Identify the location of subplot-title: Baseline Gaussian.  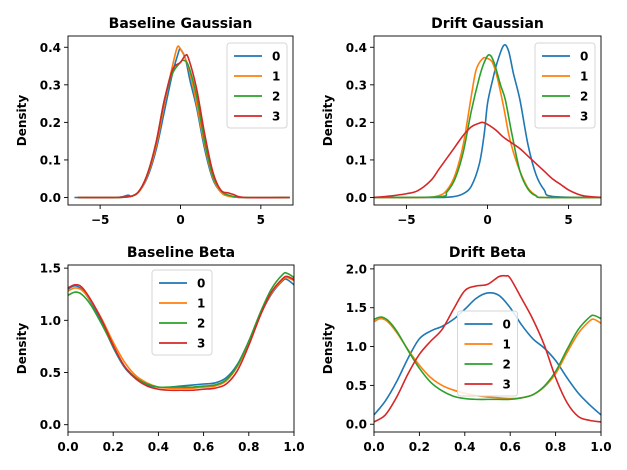
(181, 24).